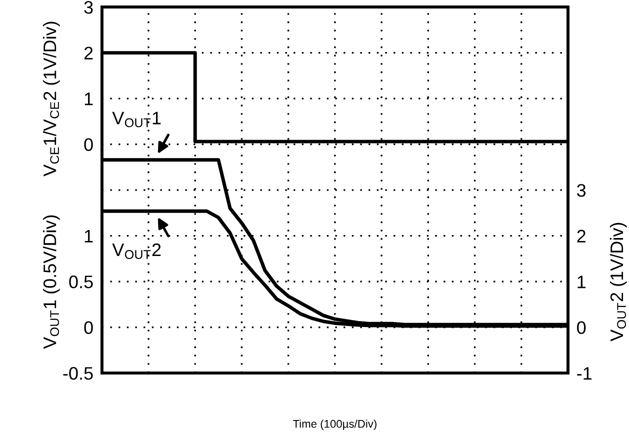 This screenshot has width=629, height=441. I want to click on y-tick-label: 0, so click(88, 327).